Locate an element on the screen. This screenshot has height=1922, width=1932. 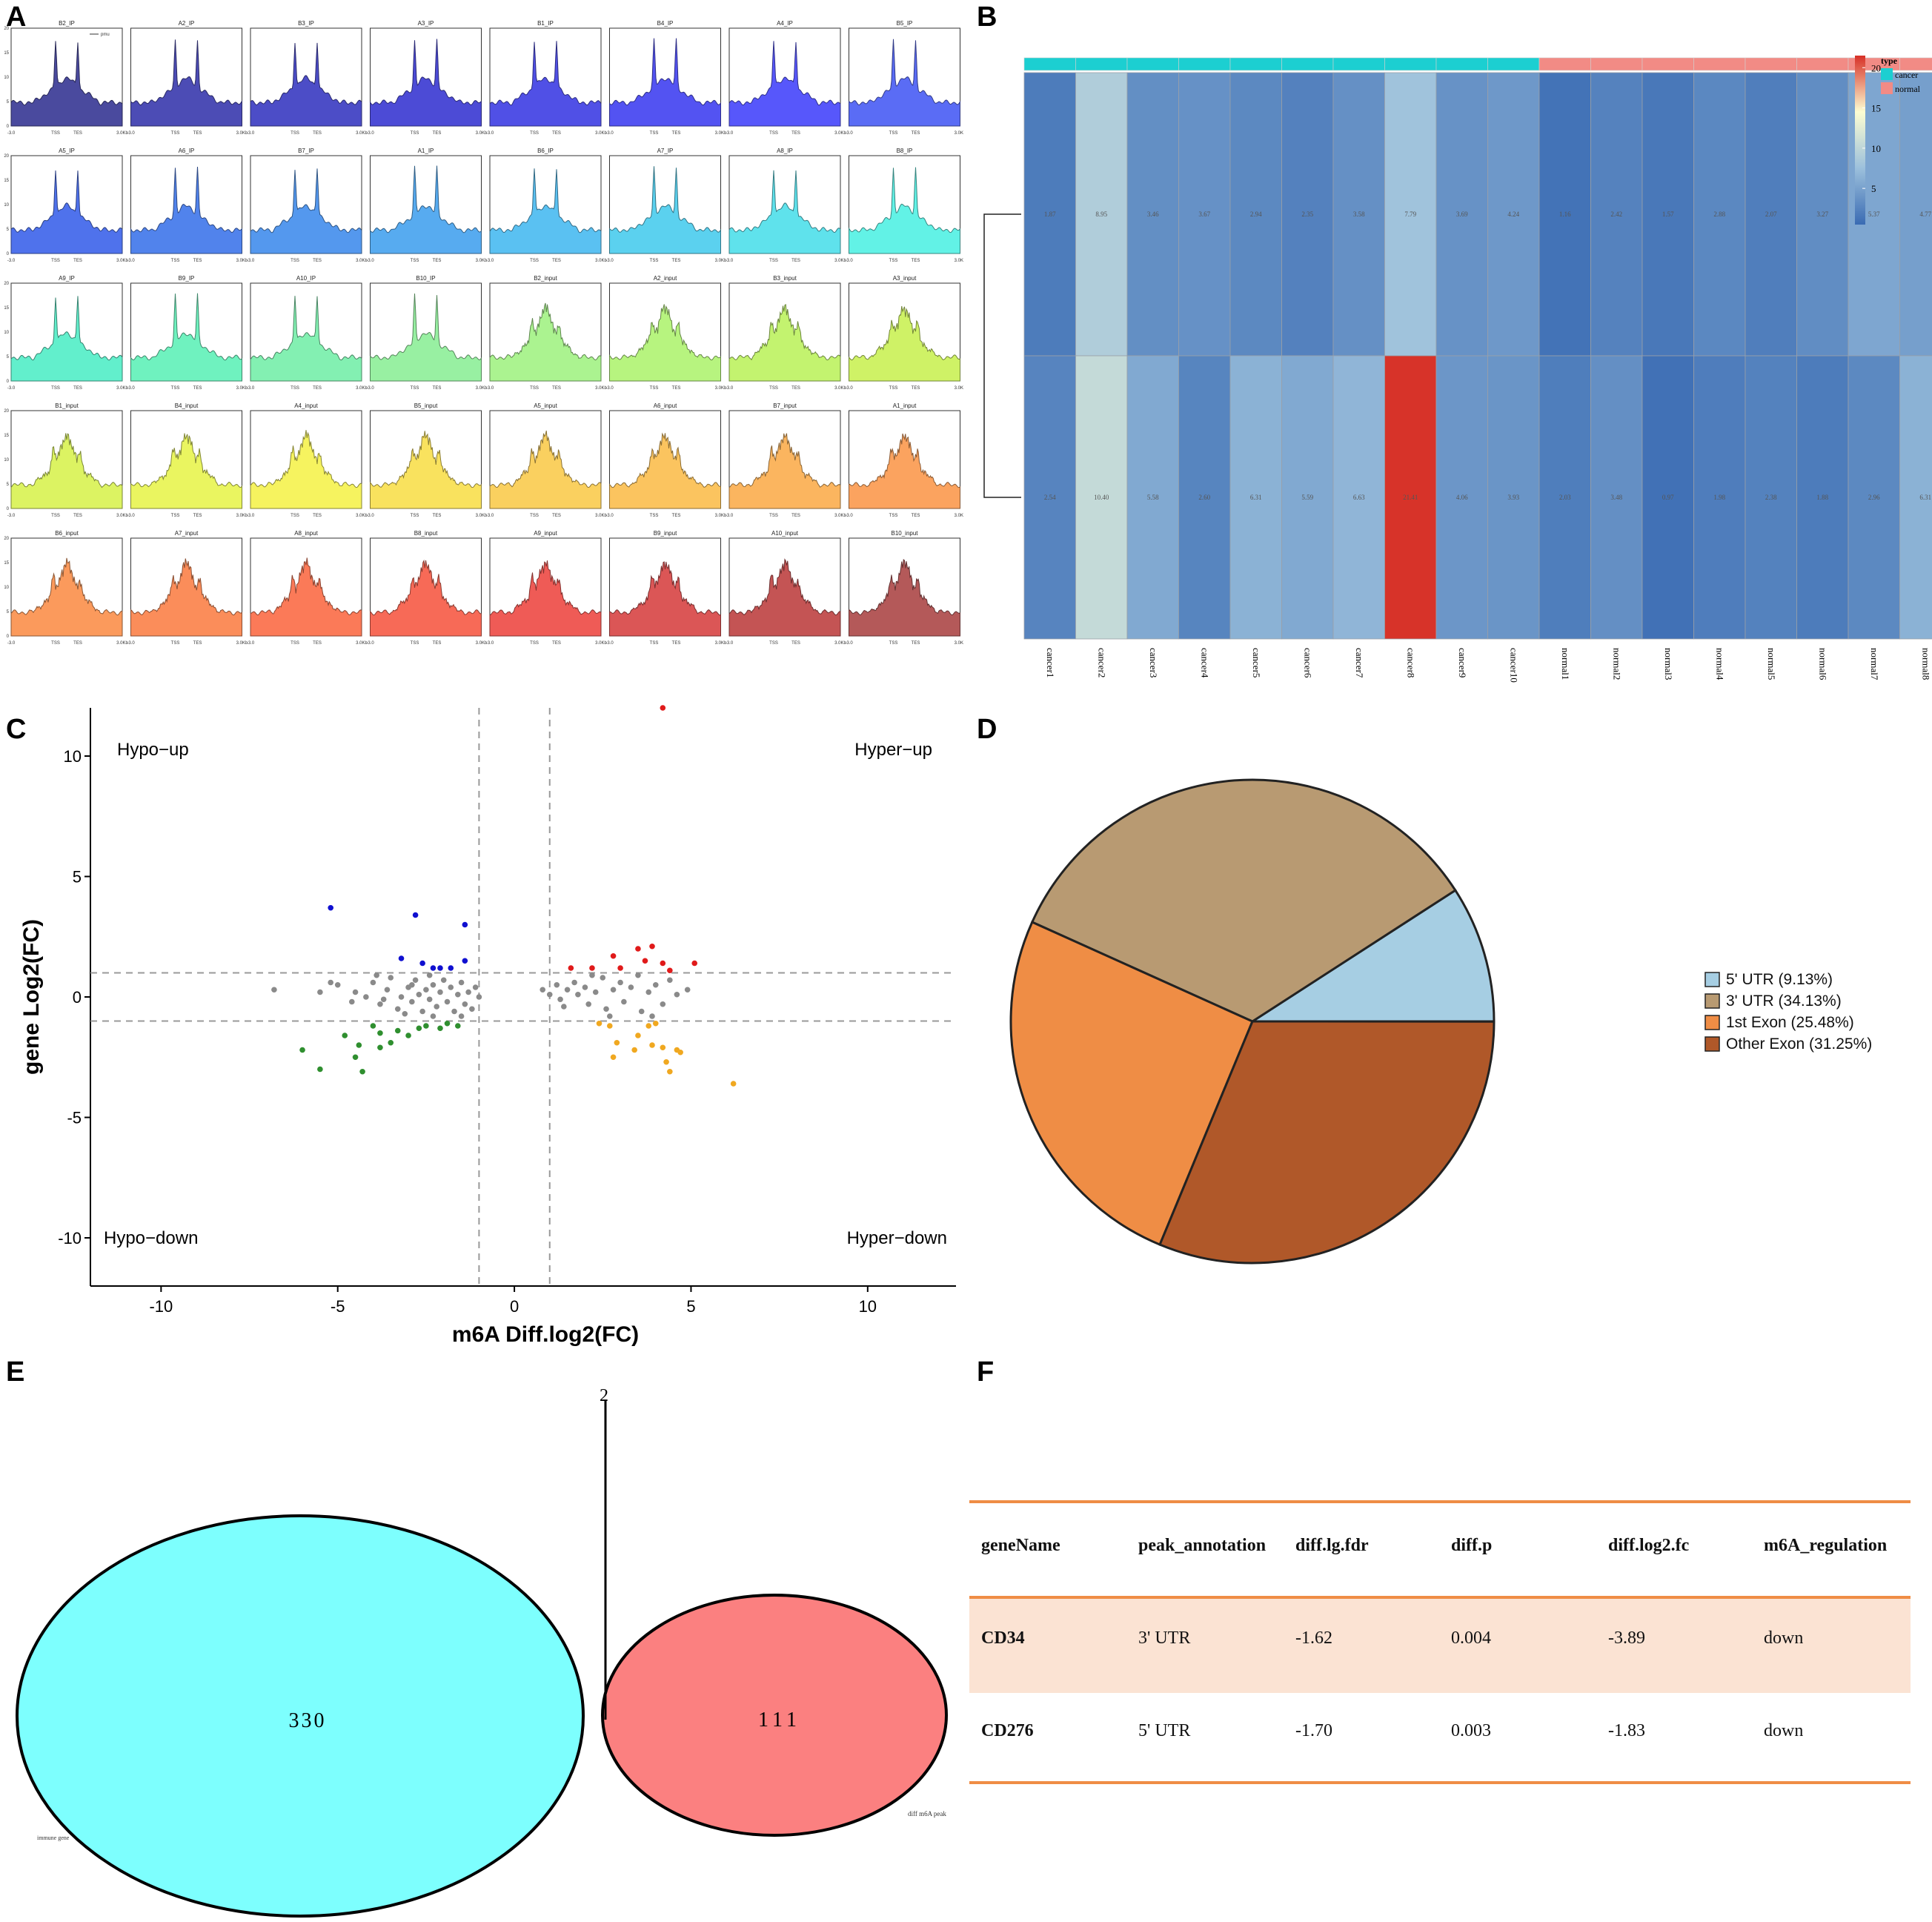
cell-value-label: 1.16 is located at coordinates (1565, 214).